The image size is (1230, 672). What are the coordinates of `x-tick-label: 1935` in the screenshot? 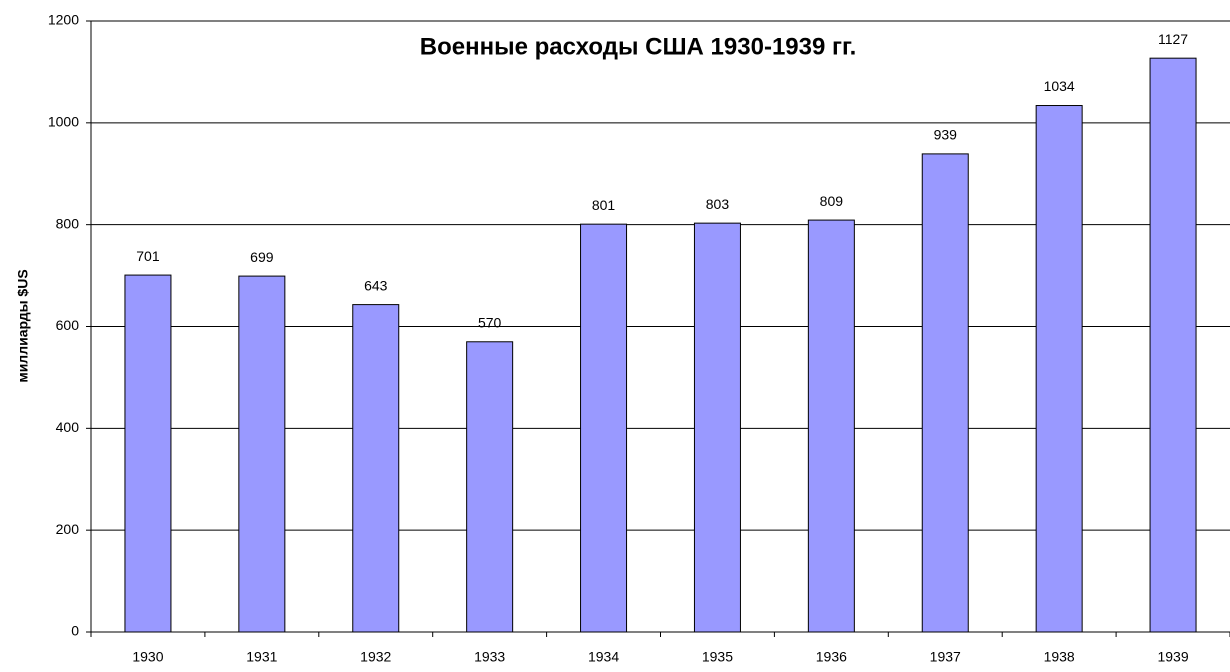 It's located at (717, 657).